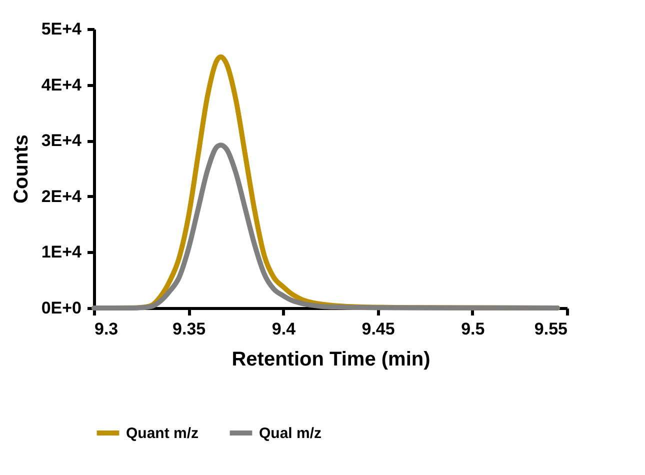 This screenshot has height=475, width=645. I want to click on y-tick-label: 5E+4, so click(61, 29).